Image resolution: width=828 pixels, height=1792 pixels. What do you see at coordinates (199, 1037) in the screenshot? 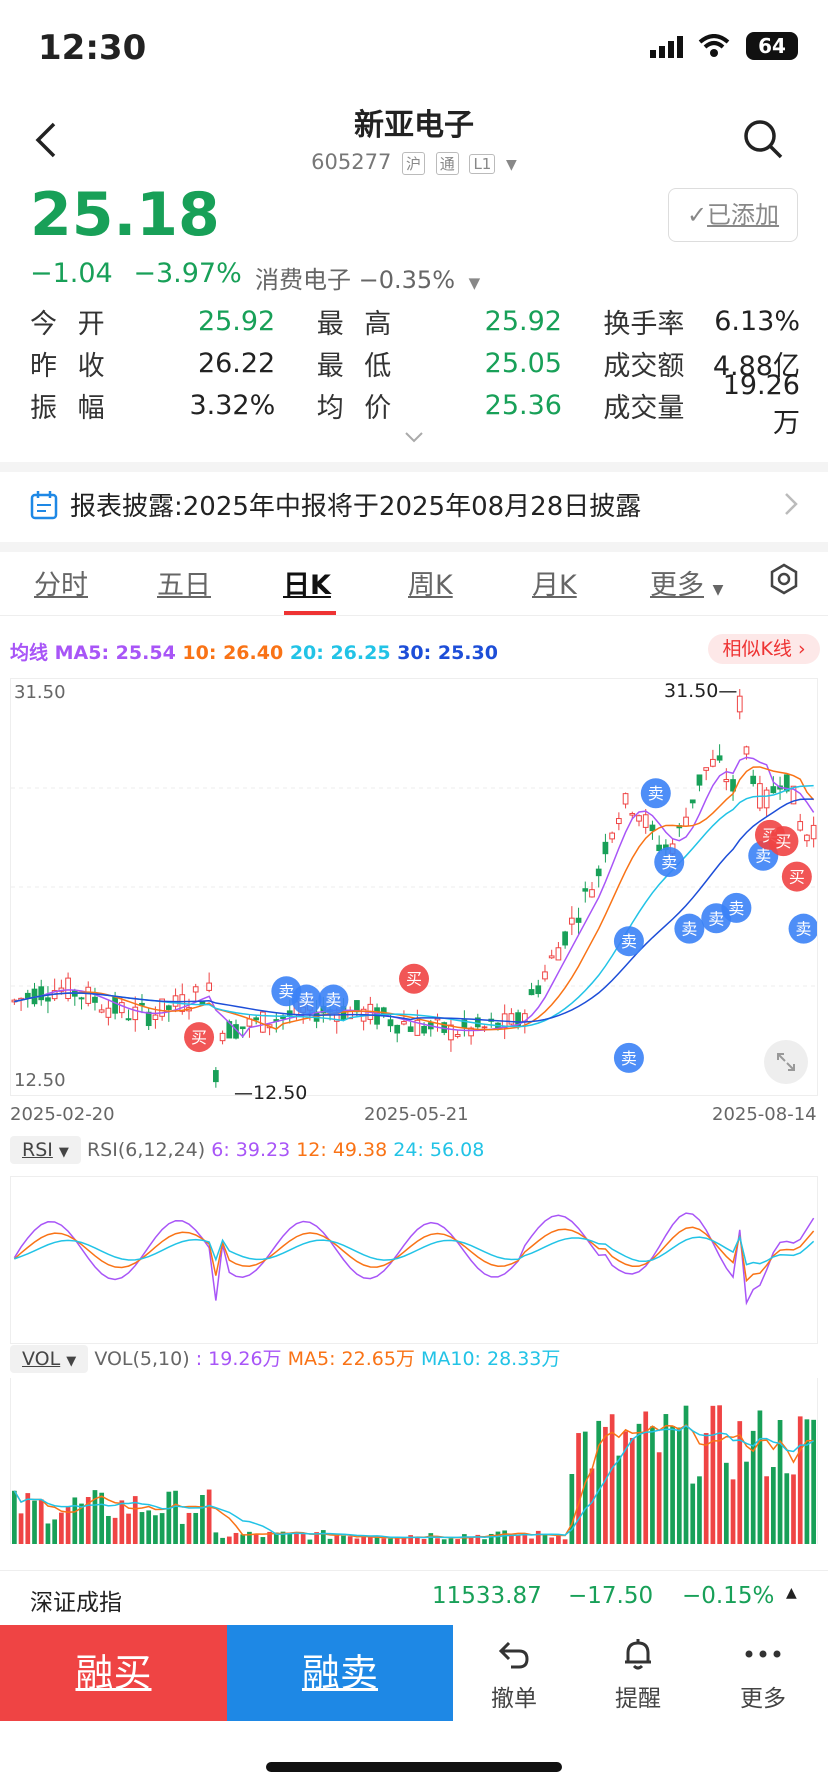
I see `buy-marker-label: 买` at bounding box center [199, 1037].